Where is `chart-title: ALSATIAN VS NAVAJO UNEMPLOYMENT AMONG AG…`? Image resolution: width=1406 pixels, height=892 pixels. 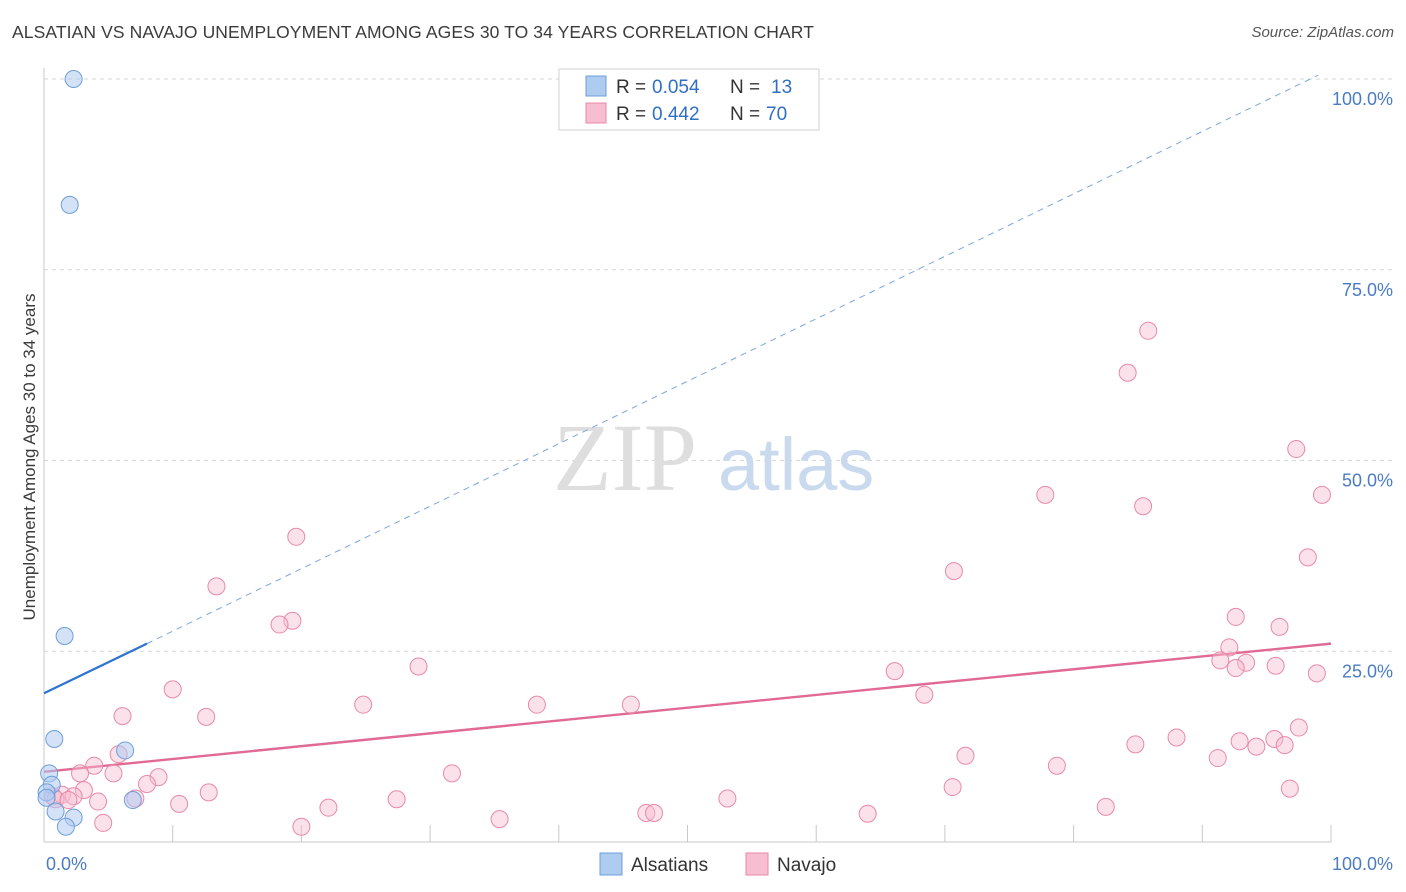 chart-title: ALSATIAN VS NAVAJO UNEMPLOYMENT AMONG AG… is located at coordinates (413, 32).